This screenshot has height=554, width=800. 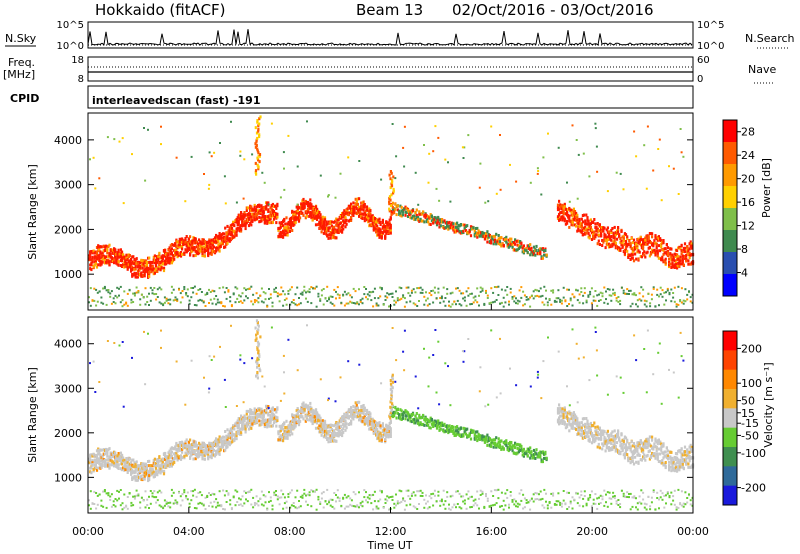 I want to click on freq-label: Freq., so click(x=21, y=62).